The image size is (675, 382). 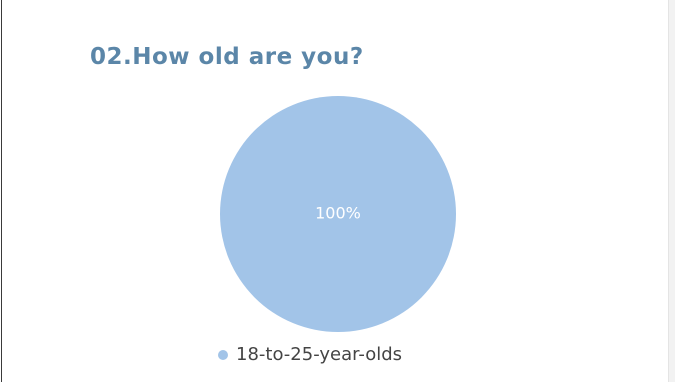 What do you see at coordinates (227, 57) in the screenshot?
I see `chart-title: 02.How old are you?` at bounding box center [227, 57].